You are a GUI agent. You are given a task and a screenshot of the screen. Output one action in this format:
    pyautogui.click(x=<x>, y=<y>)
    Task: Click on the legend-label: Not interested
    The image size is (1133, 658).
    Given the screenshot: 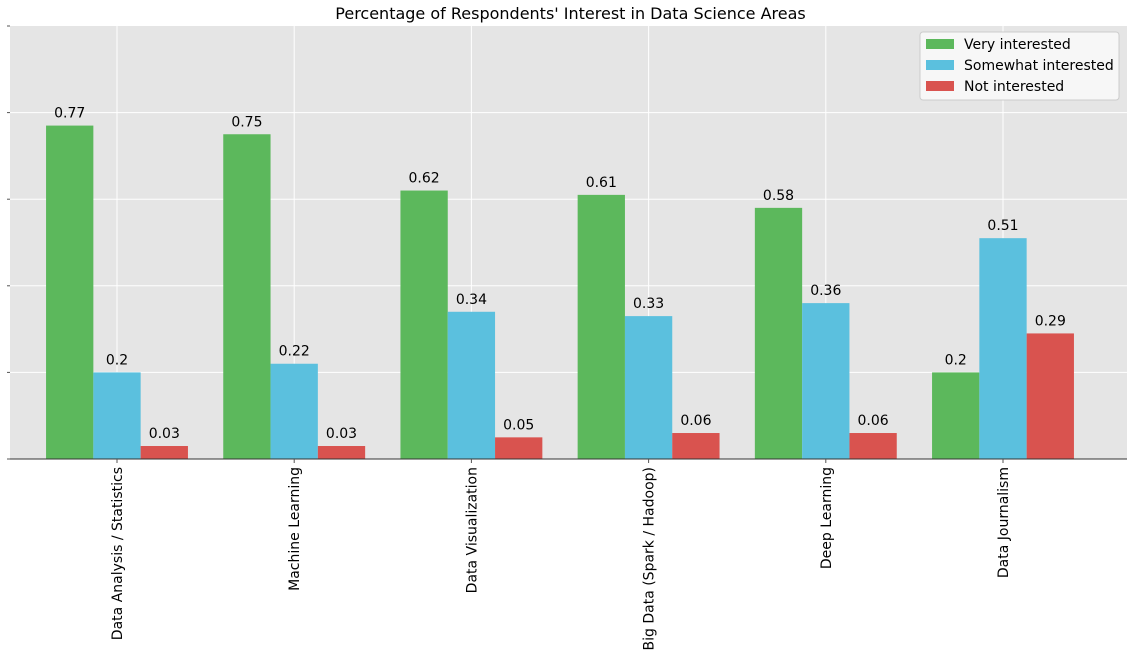 What is the action you would take?
    pyautogui.click(x=1014, y=87)
    